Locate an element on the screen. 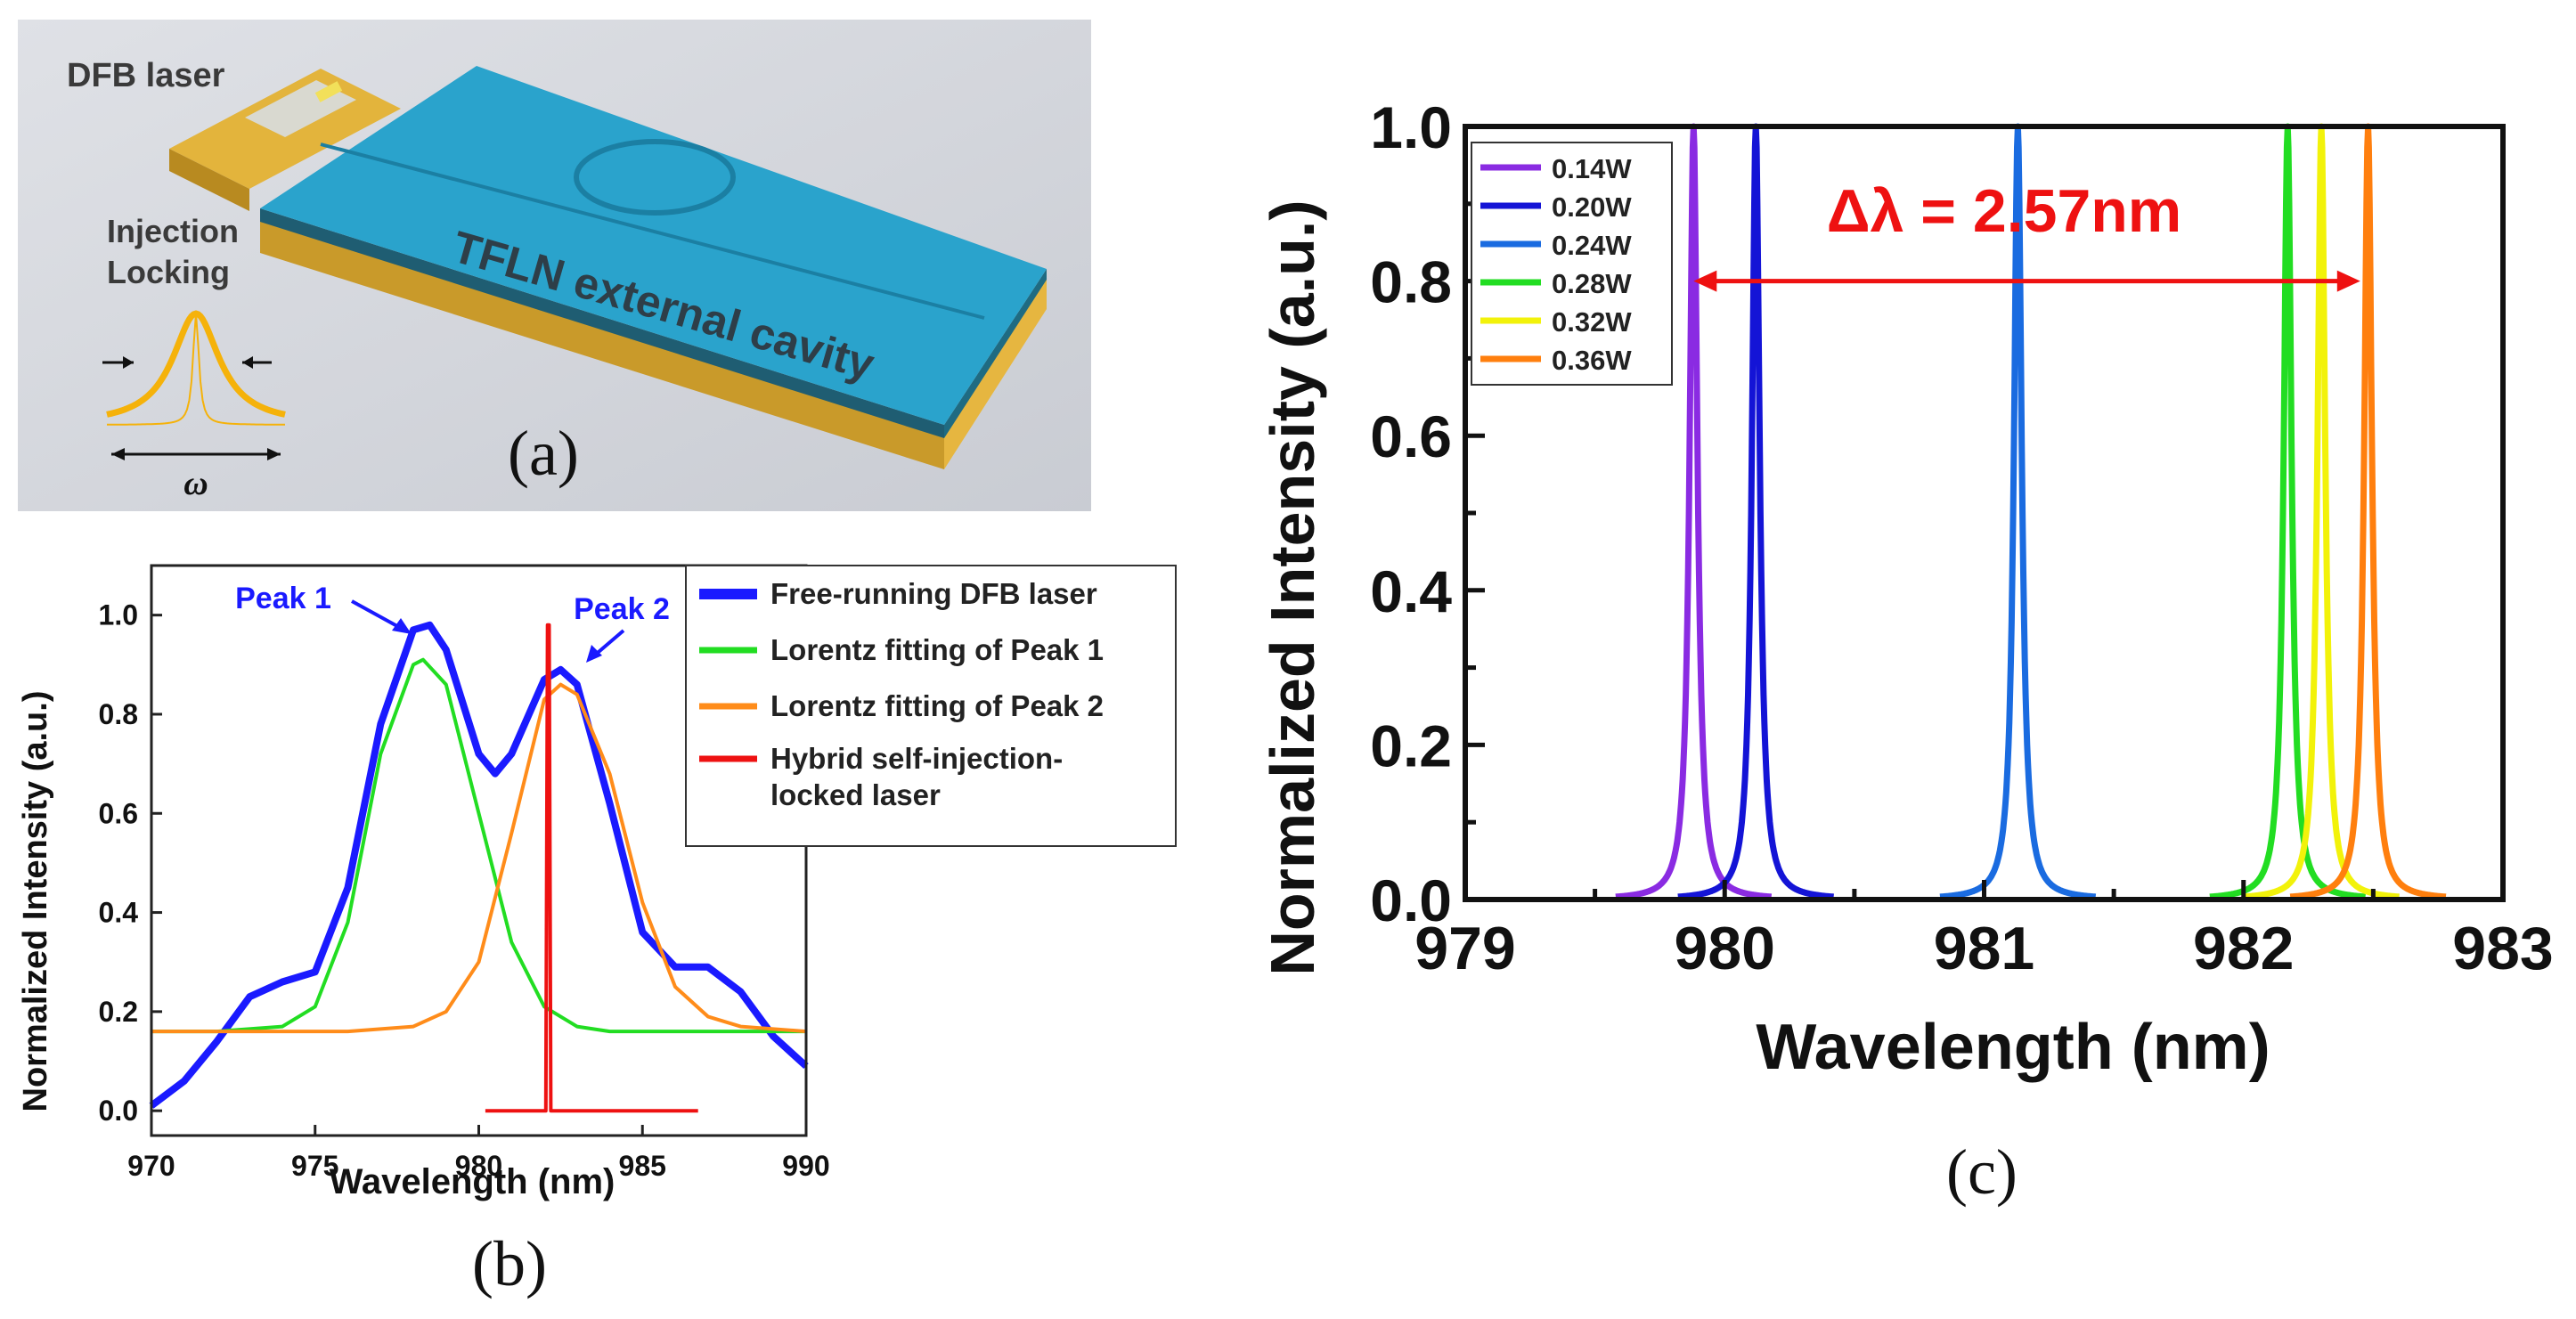  c-legend-label-0: 0.14W is located at coordinates (1592, 168).